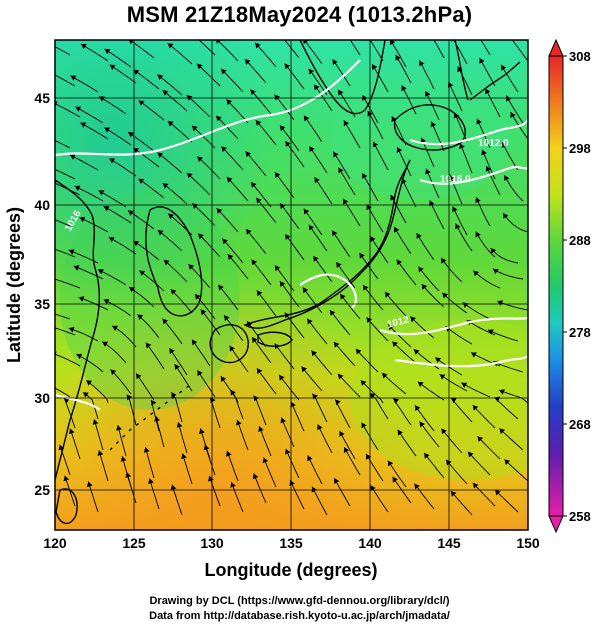 Image resolution: width=599 pixels, height=625 pixels. Describe the element at coordinates (556, 524) in the screenshot. I see `colorbar-bottom-arrow` at that location.